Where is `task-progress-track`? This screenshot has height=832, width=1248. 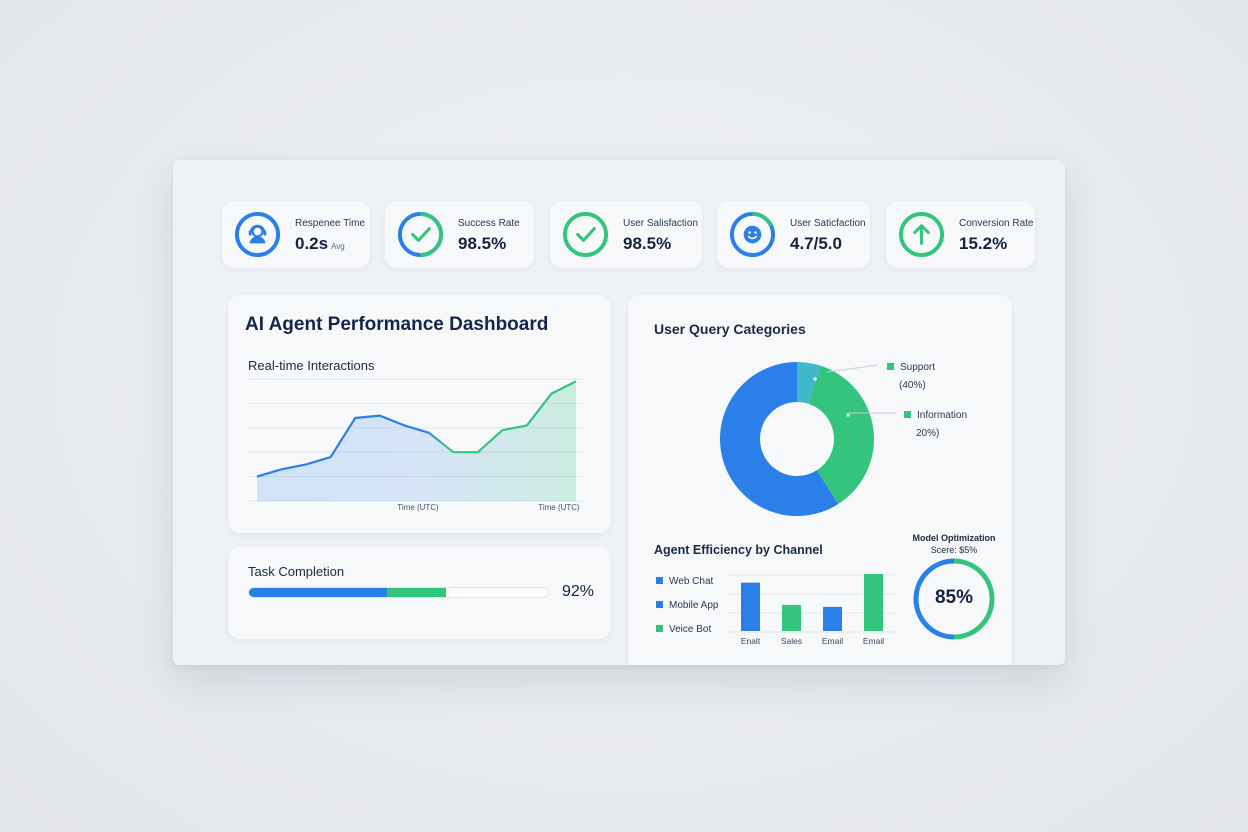 task-progress-track is located at coordinates (398, 592).